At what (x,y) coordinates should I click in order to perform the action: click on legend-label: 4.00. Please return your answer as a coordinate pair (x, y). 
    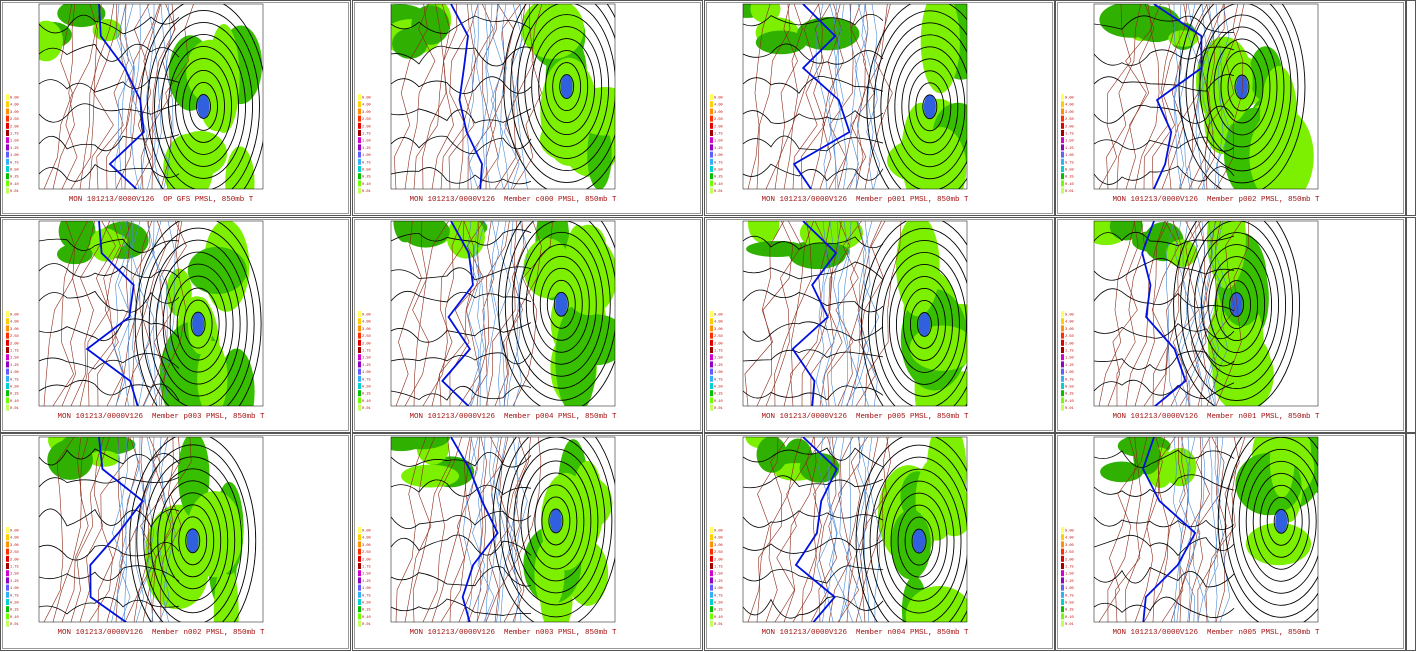
    Looking at the image, I should click on (14, 323).